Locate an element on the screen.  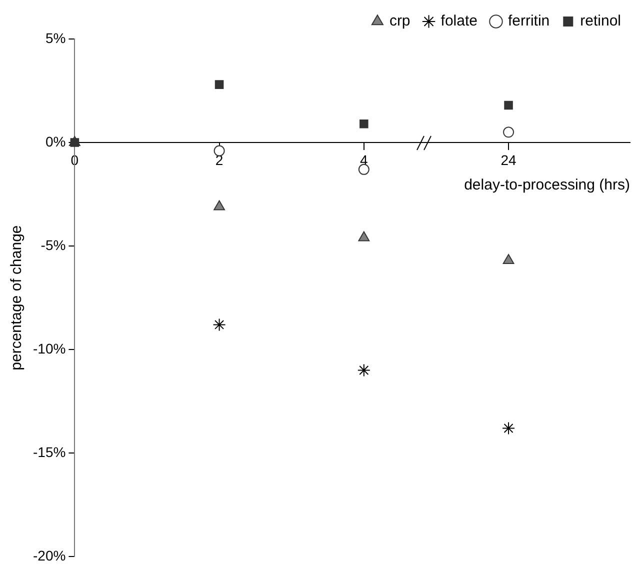
legend-label: crp is located at coordinates (399, 21).